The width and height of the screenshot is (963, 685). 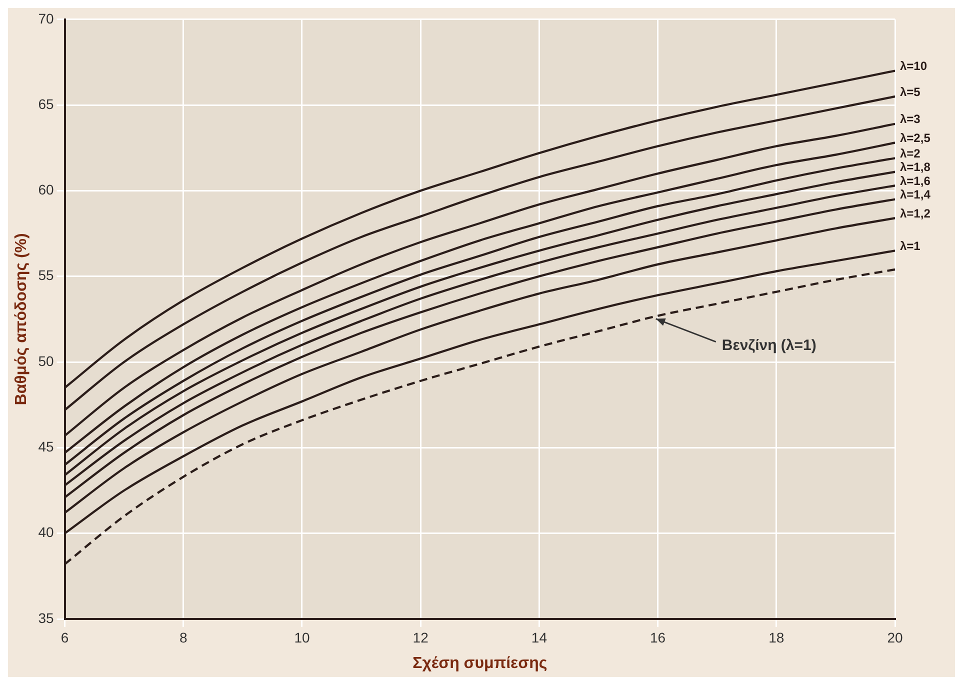 What do you see at coordinates (46, 446) in the screenshot?
I see `y-tick-label: 45` at bounding box center [46, 446].